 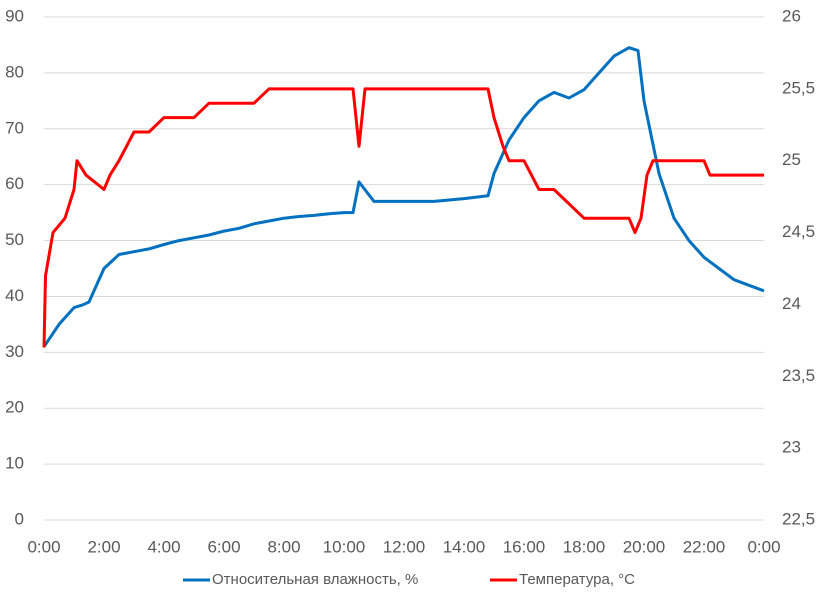 What do you see at coordinates (14, 127) in the screenshot?
I see `y-tick-label: 70` at bounding box center [14, 127].